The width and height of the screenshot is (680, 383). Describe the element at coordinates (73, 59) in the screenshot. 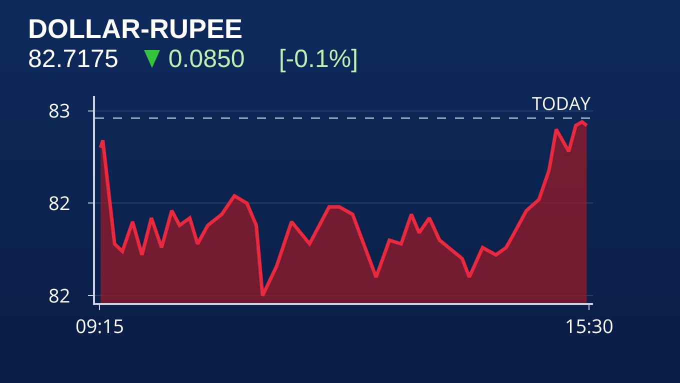

I see `text: 82.7175` at that location.